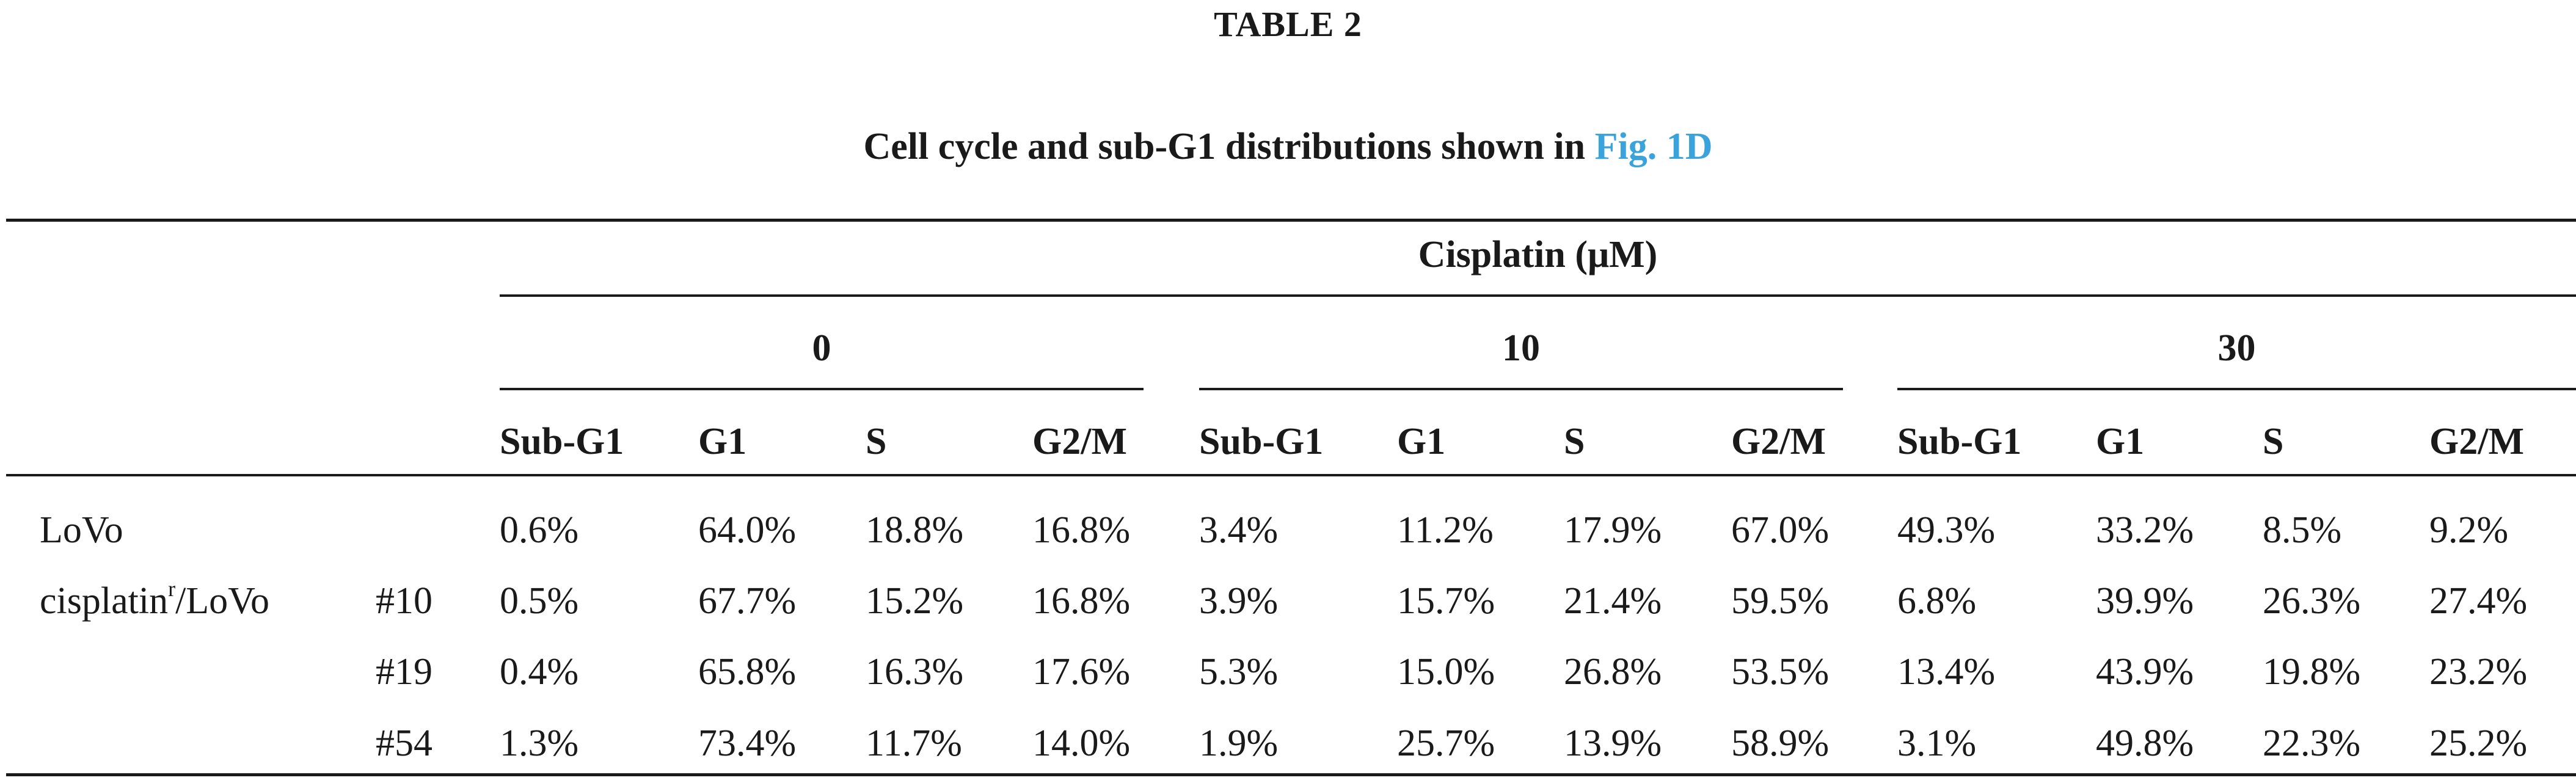  What do you see at coordinates (539, 743) in the screenshot?
I see `table-cell: 1.3%` at bounding box center [539, 743].